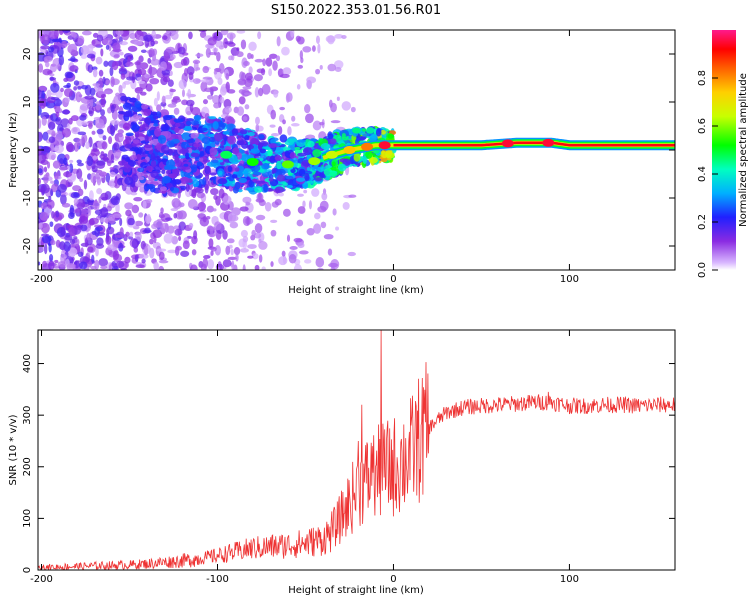  Describe the element at coordinates (569, 279) in the screenshot. I see `x-tick-label: 100` at that location.